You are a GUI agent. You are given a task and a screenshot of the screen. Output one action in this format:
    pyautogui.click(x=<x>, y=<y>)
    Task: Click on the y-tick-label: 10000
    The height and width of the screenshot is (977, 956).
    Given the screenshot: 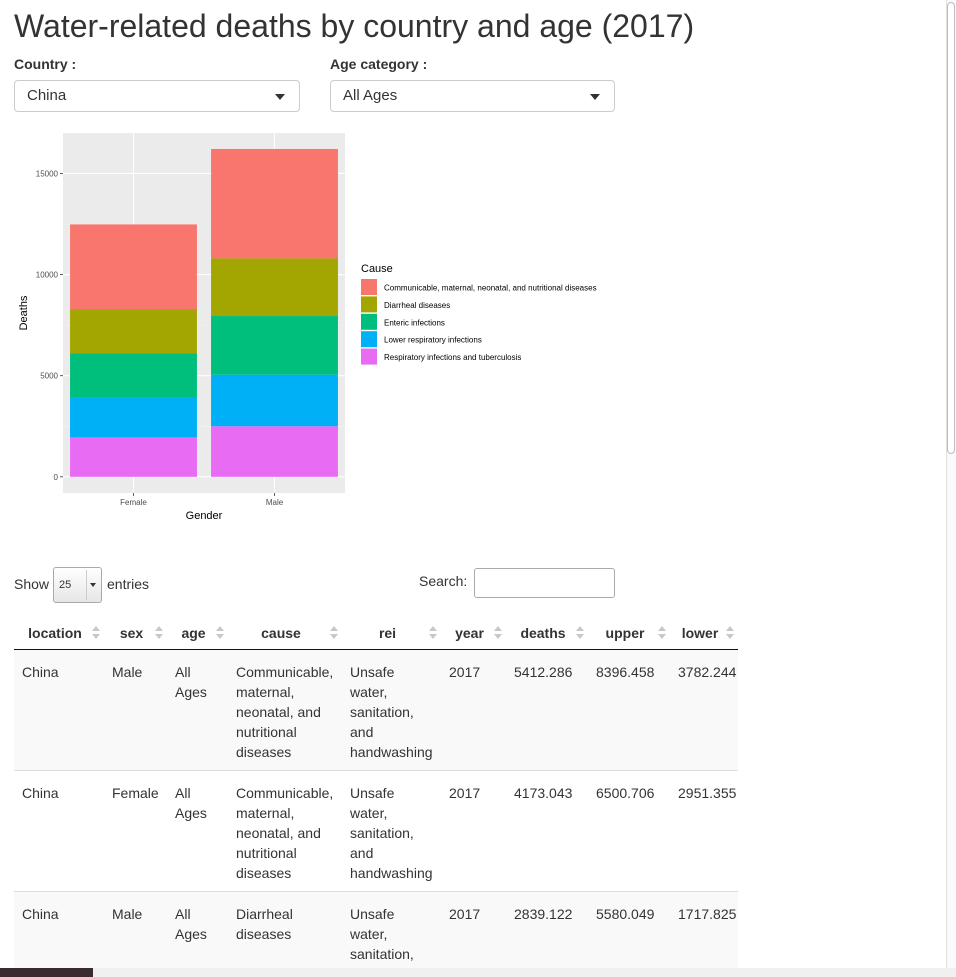 What is the action you would take?
    pyautogui.click(x=47, y=275)
    